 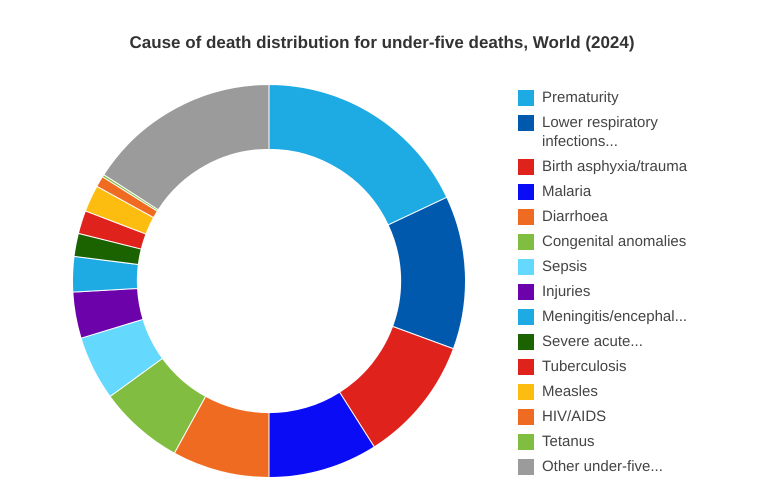 What do you see at coordinates (569, 441) in the screenshot?
I see `legend-label: Tetanus` at bounding box center [569, 441].